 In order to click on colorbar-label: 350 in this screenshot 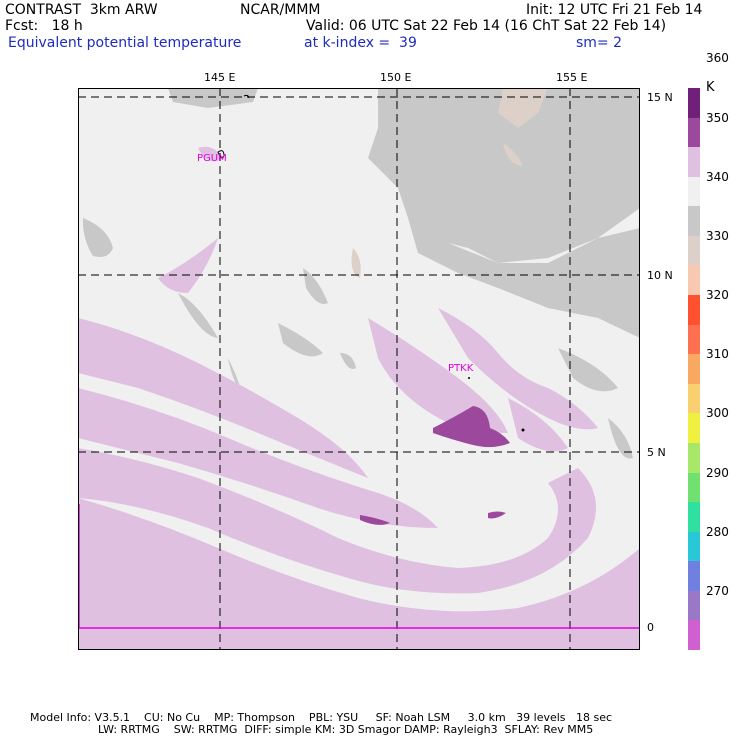, I will do `click(717, 117)`.